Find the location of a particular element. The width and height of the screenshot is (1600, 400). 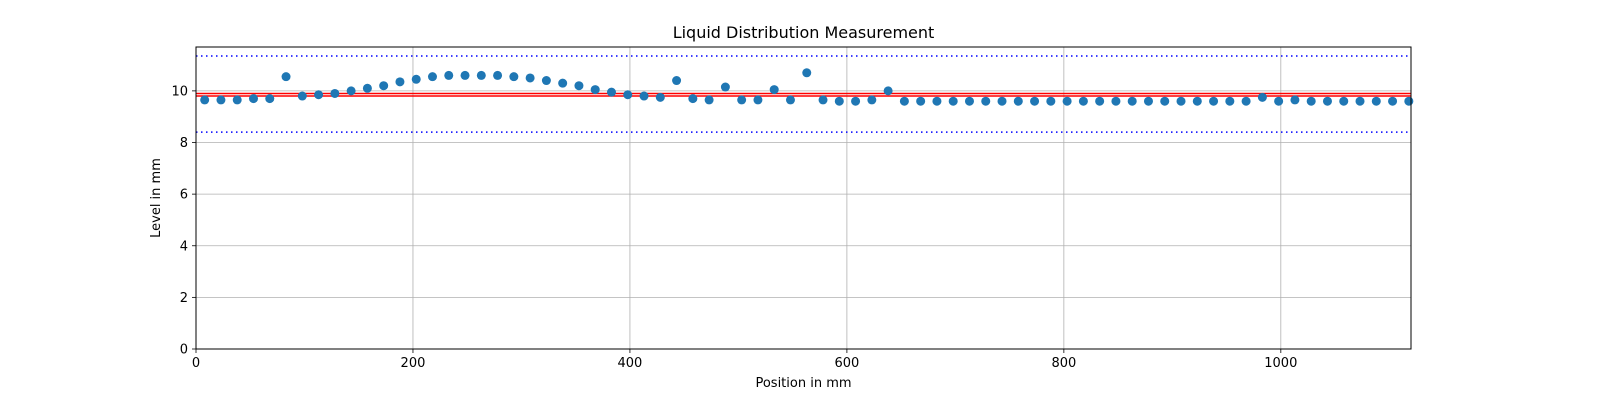

data-points is located at coordinates (807, 87).